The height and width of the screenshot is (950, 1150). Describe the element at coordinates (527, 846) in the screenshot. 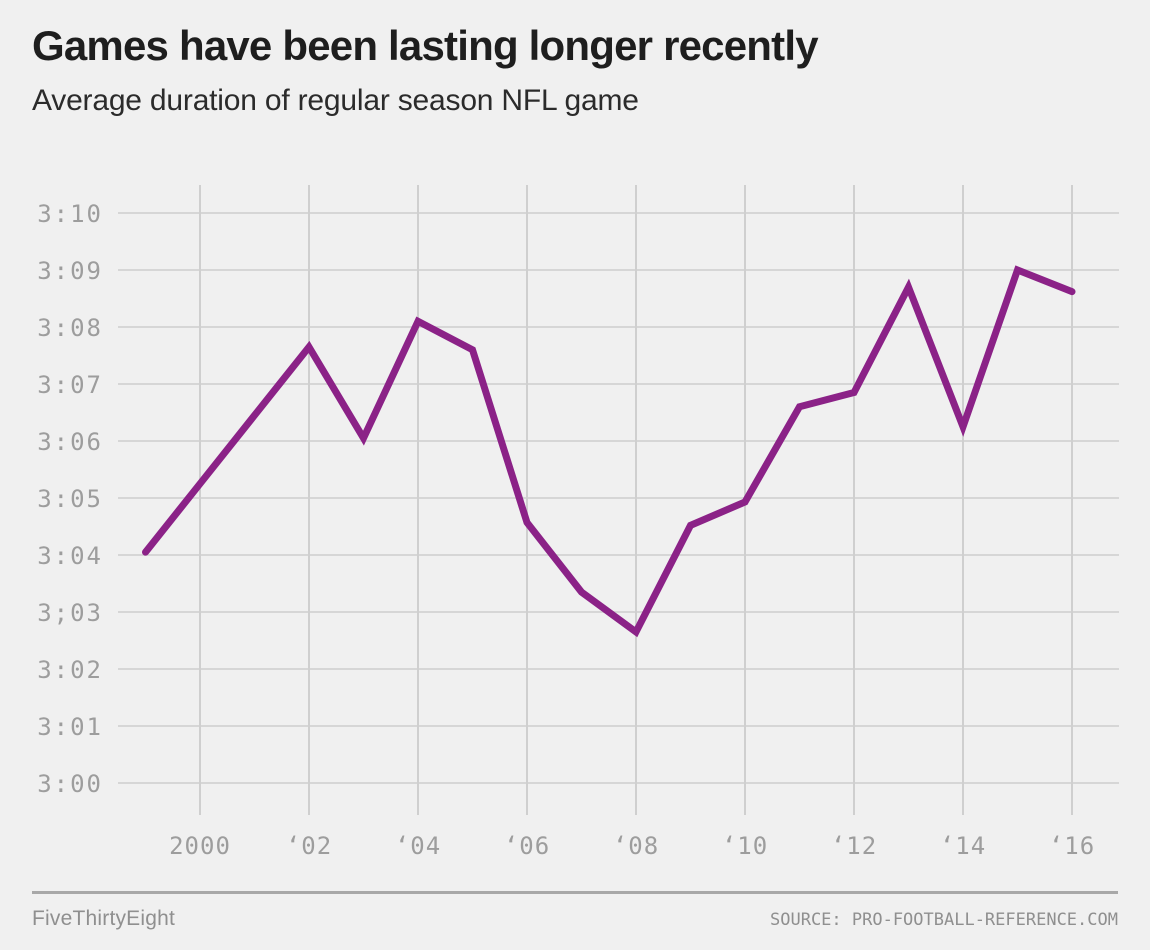

I see `x-axis-label: ‘06` at that location.